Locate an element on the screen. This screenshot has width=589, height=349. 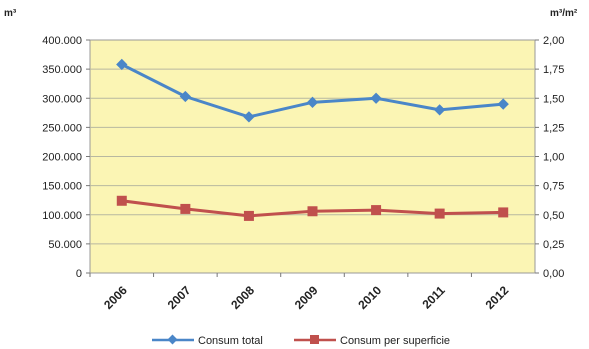
left-tick-label: 300.000 is located at coordinates (62, 99).